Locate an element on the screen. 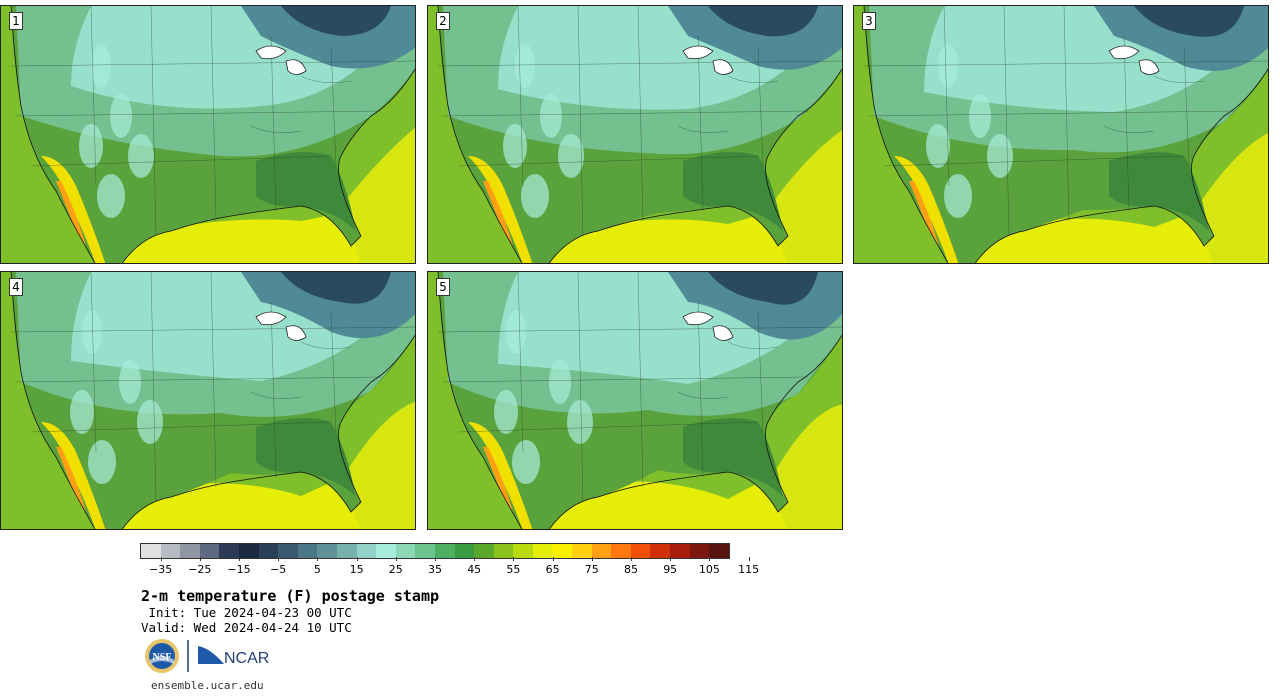  nsf-logo: NSF is located at coordinates (162, 656).